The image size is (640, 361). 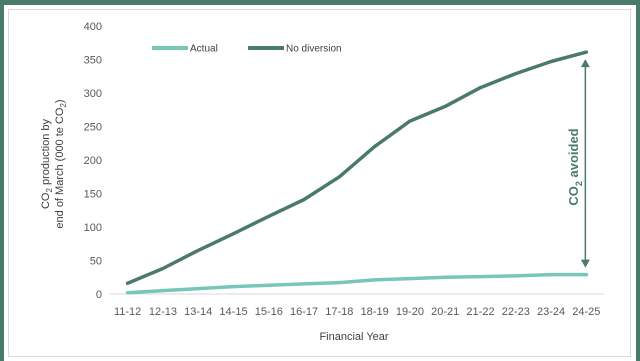 What do you see at coordinates (480, 312) in the screenshot?
I see `x-tick-label: 21-22` at bounding box center [480, 312].